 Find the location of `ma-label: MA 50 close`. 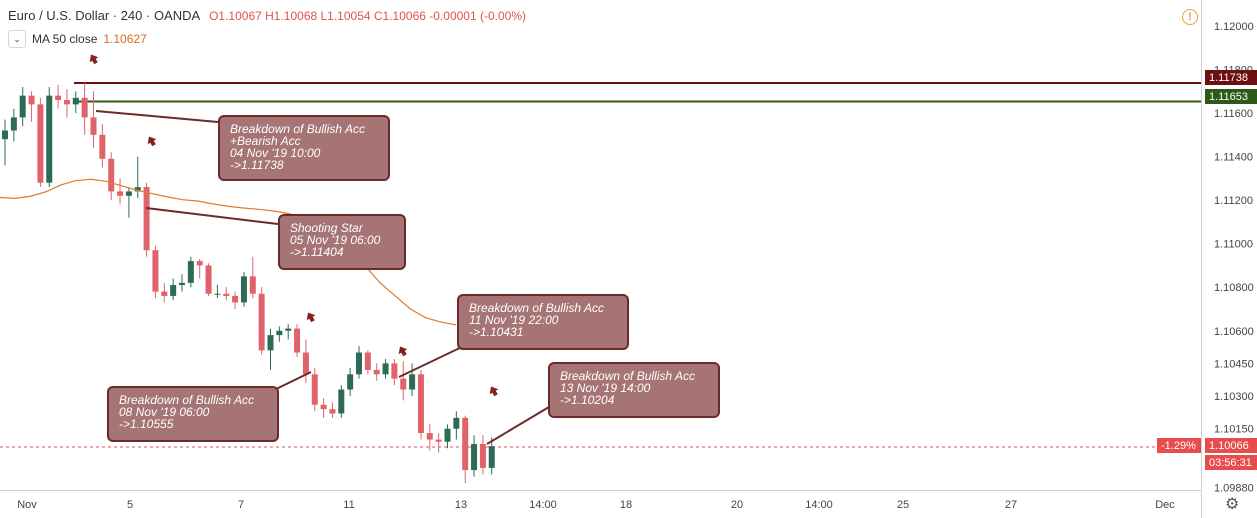

ma-label: MA 50 close is located at coordinates (65, 39).